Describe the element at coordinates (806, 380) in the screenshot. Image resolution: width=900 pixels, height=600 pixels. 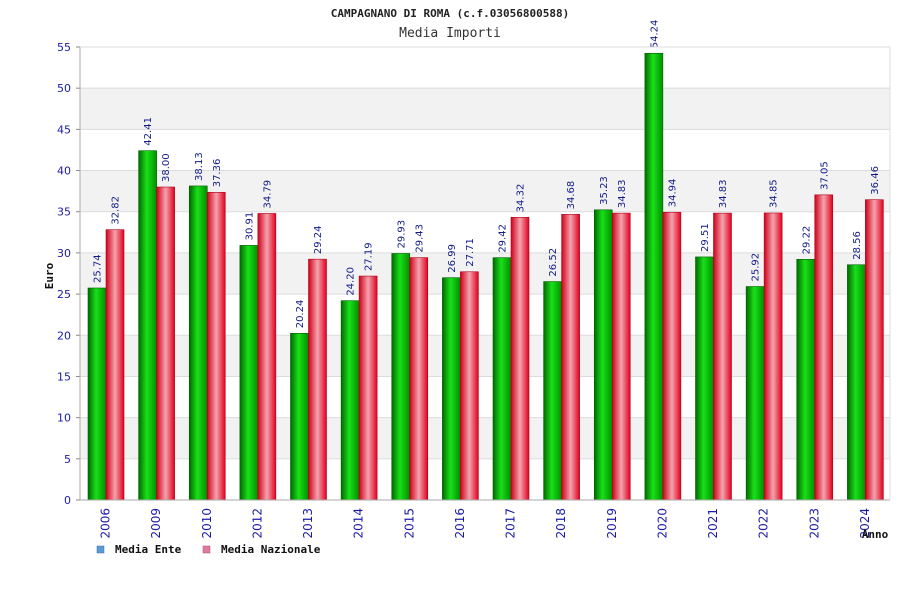
I see `bar-media-ente-2023` at that location.